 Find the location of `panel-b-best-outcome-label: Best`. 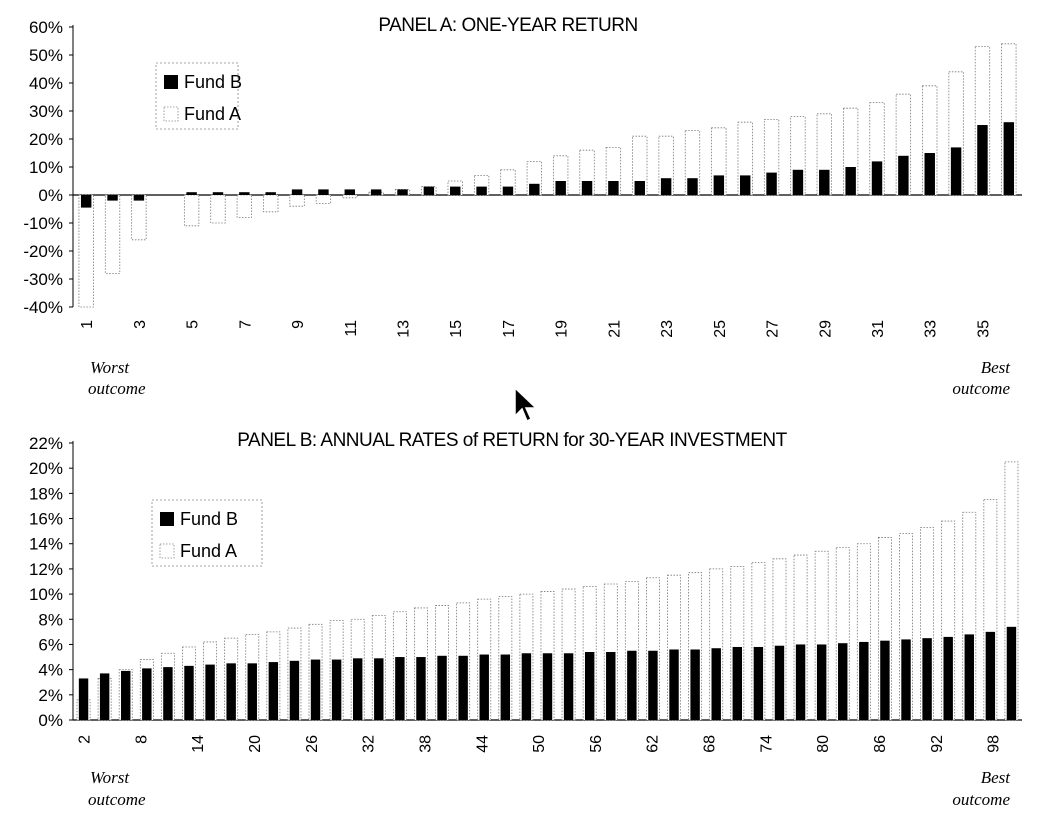

panel-b-best-outcome-label: Best is located at coordinates (996, 777).